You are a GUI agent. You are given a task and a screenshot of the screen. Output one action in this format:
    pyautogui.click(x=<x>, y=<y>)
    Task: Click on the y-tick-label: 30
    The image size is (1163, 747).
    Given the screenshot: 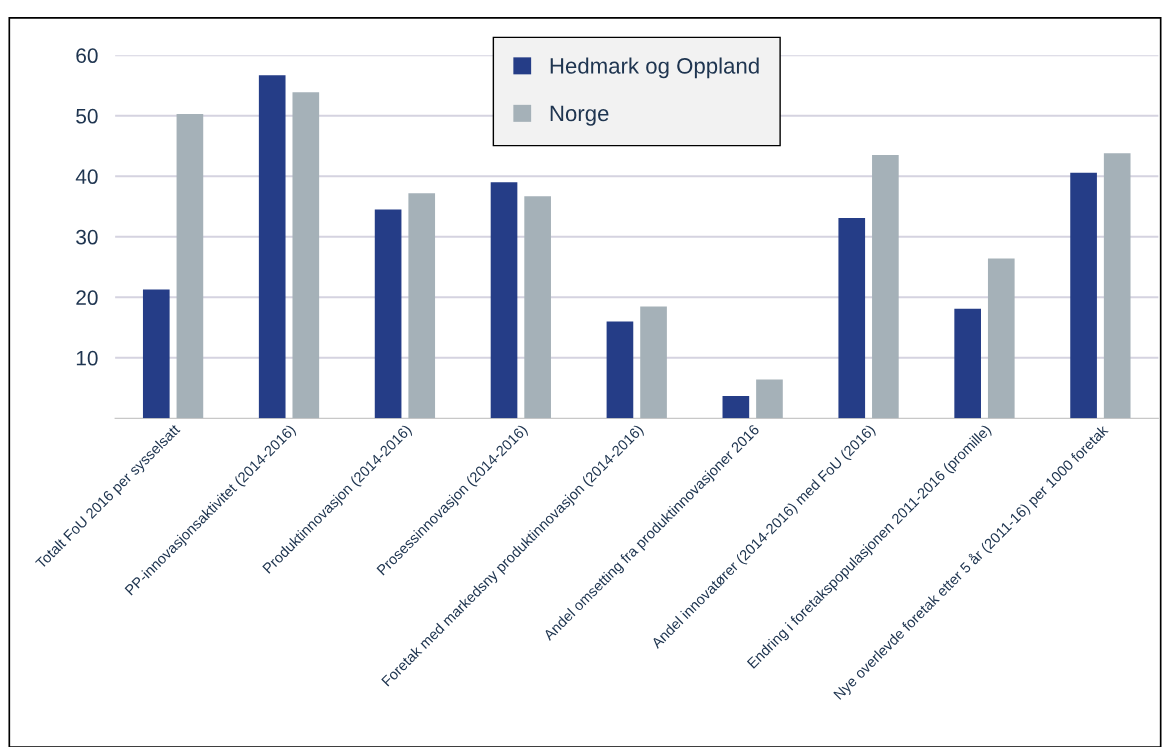 What is the action you would take?
    pyautogui.click(x=87, y=237)
    